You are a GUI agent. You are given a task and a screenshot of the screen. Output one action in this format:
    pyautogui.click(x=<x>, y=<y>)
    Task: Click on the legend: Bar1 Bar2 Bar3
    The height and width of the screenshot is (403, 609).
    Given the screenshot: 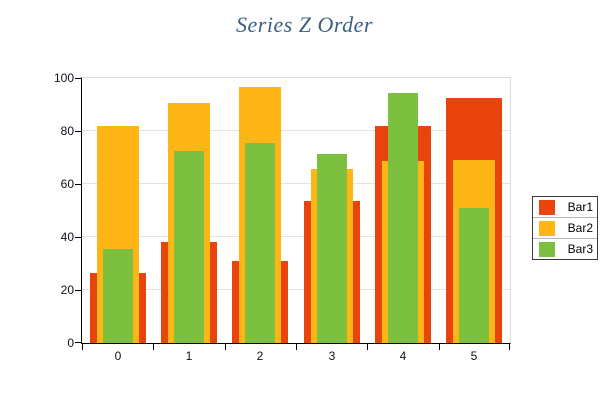 What is the action you would take?
    pyautogui.click(x=565, y=228)
    